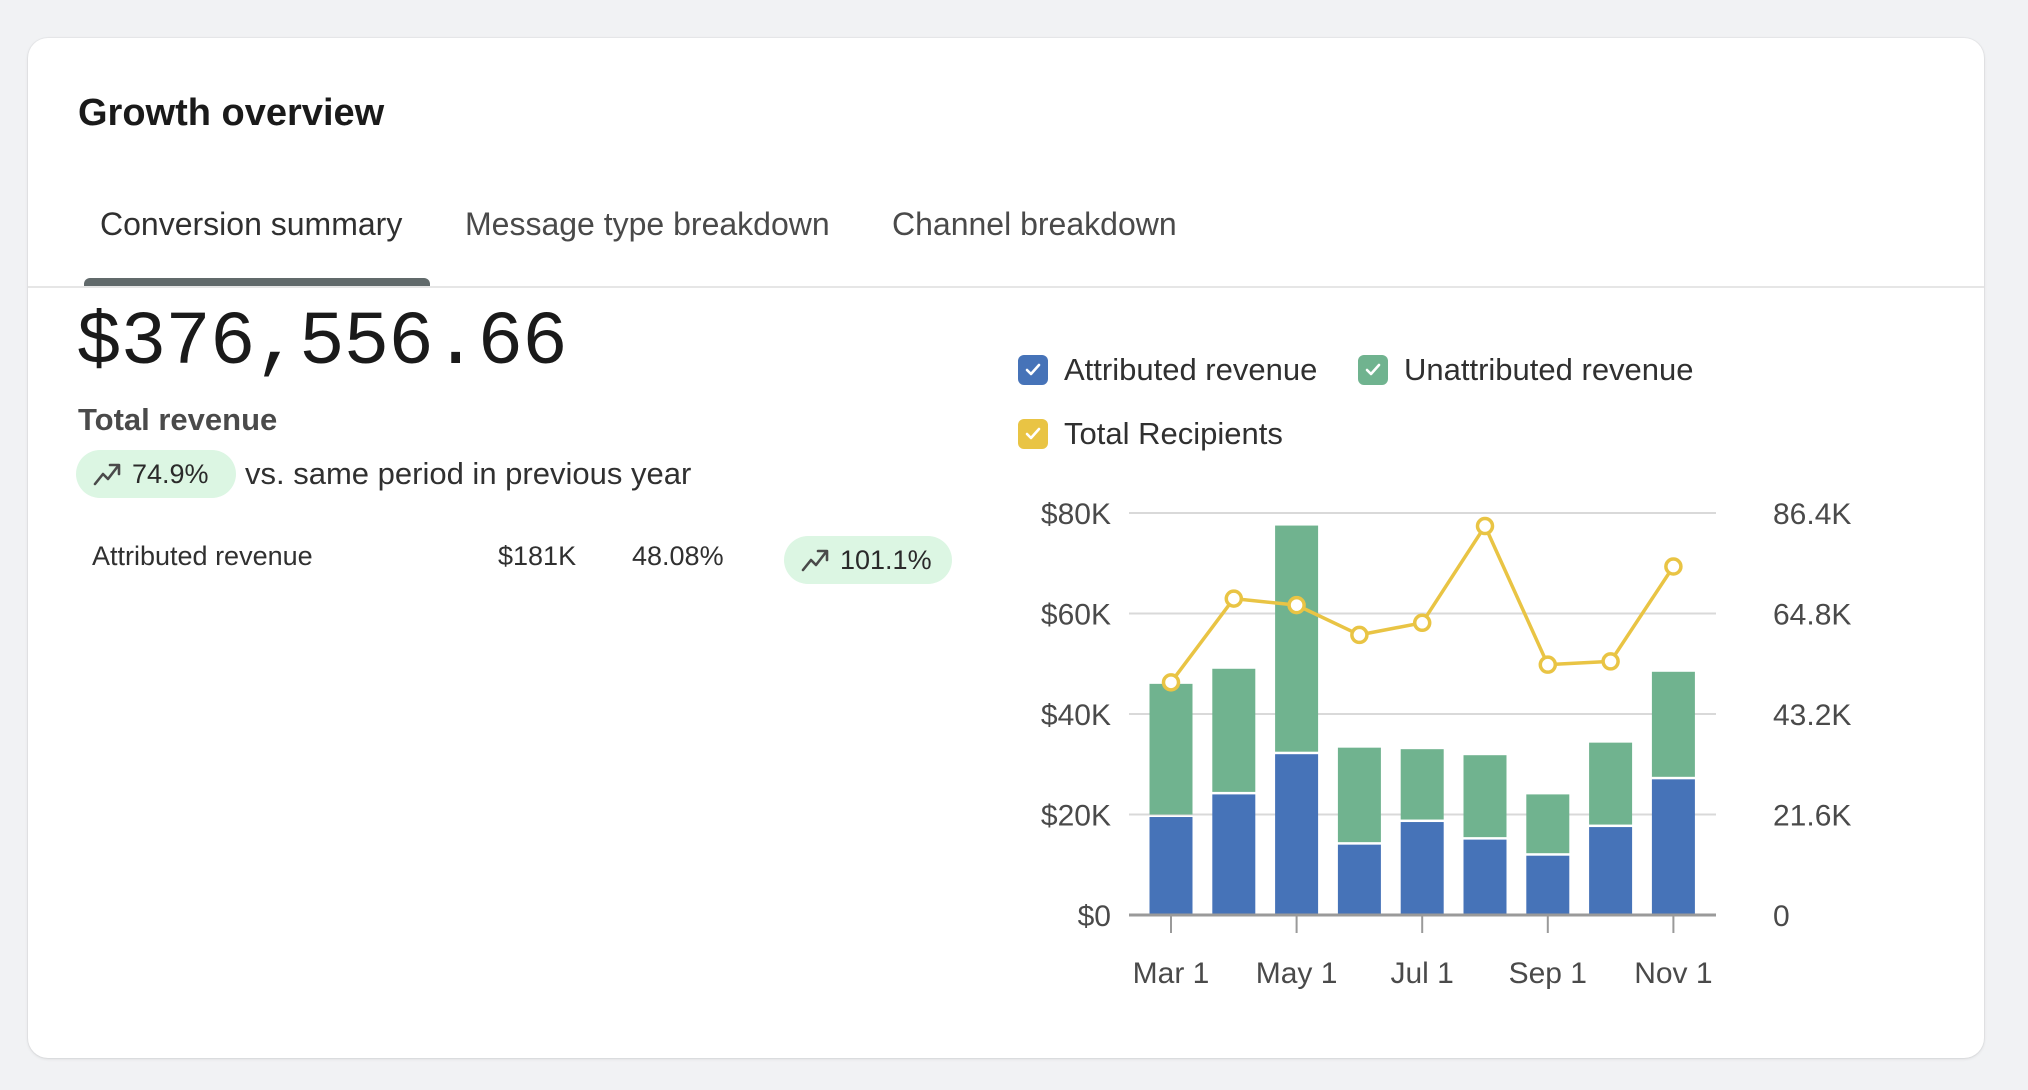 Image resolution: width=2028 pixels, height=1090 pixels. What do you see at coordinates (1297, 973) in the screenshot?
I see `x-tick-label: May 1` at bounding box center [1297, 973].